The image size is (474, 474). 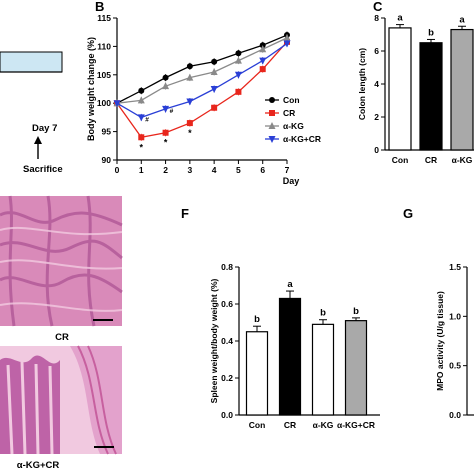 What do you see at coordinates (44, 128) in the screenshot?
I see `day-7-label: Day 7` at bounding box center [44, 128].